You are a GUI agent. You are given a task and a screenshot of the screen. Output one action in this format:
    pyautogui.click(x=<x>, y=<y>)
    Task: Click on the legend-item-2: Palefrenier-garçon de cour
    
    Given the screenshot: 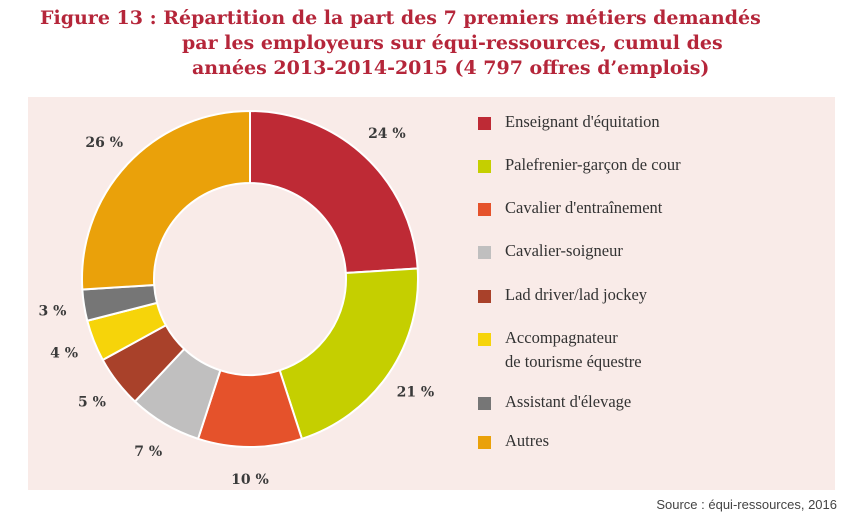 What is the action you would take?
    pyautogui.click(x=579, y=166)
    